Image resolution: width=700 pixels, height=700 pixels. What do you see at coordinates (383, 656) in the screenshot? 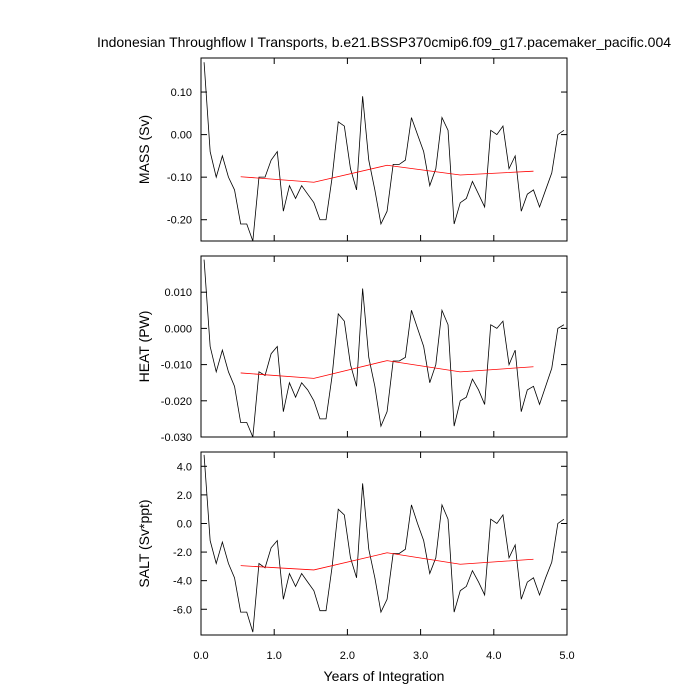
I see `x-tick-labels: 0.0 1.0 2.0 3.0 4.0 5.0` at bounding box center [383, 656].